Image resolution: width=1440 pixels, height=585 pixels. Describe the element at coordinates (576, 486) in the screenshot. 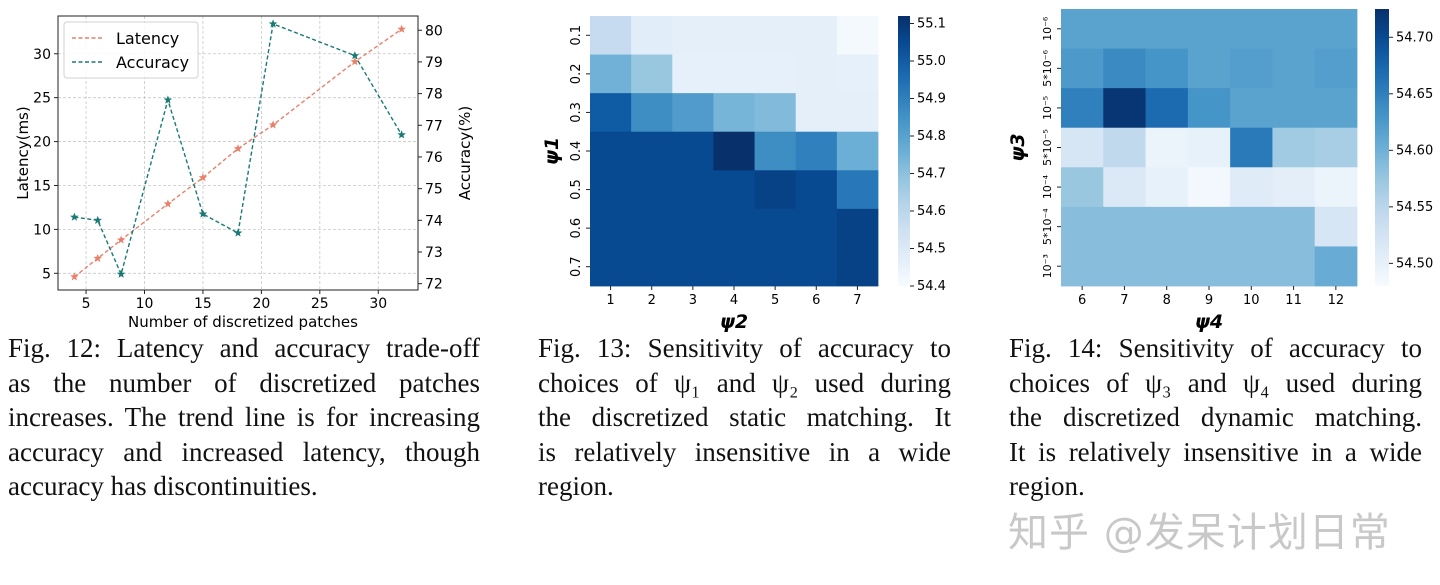

I see `caption-line: region.` at that location.